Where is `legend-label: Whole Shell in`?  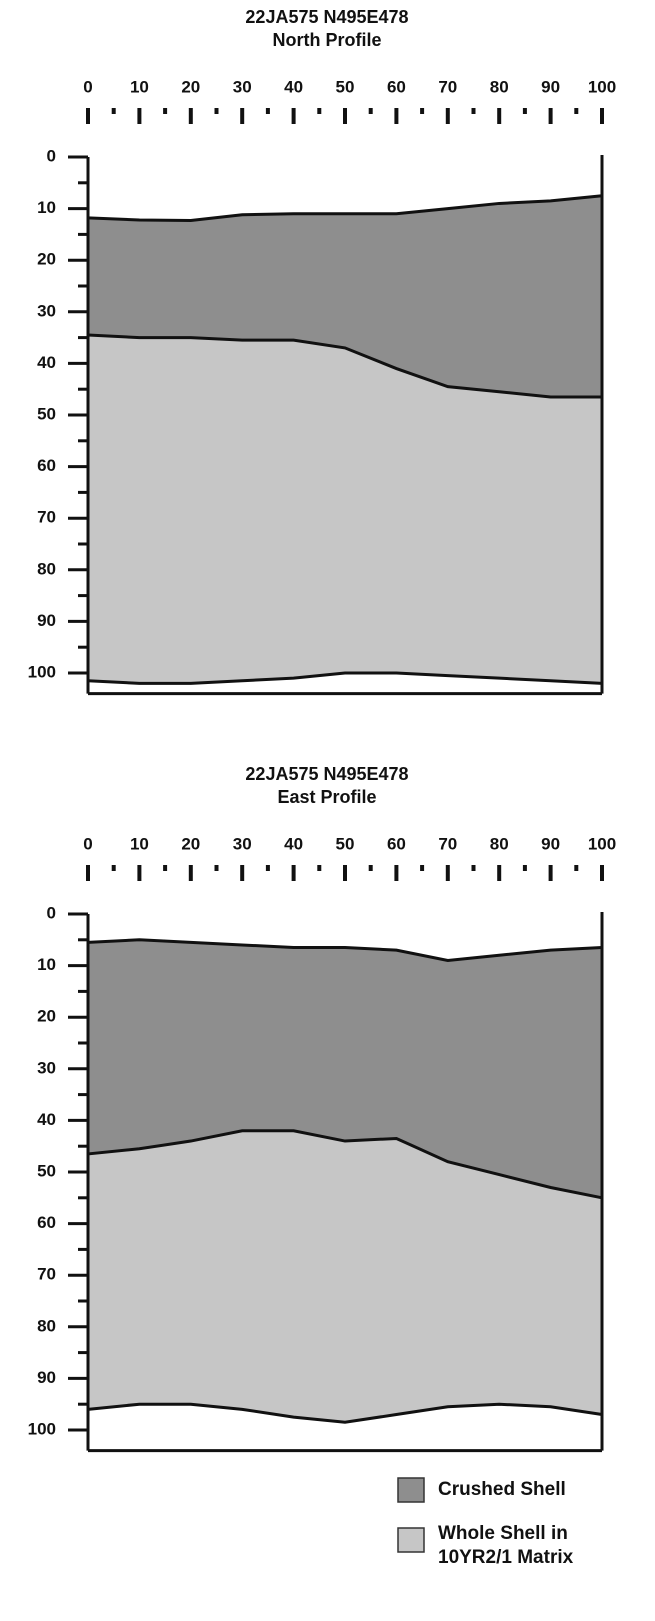
legend-label: Whole Shell in is located at coordinates (503, 1533).